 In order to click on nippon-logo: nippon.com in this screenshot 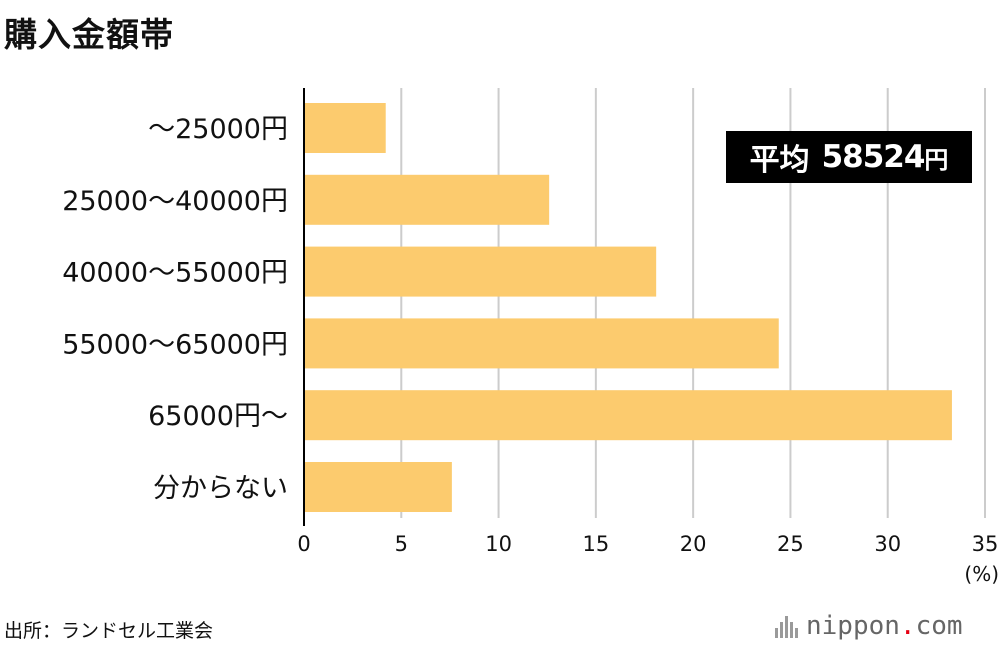, I will do `click(869, 626)`.